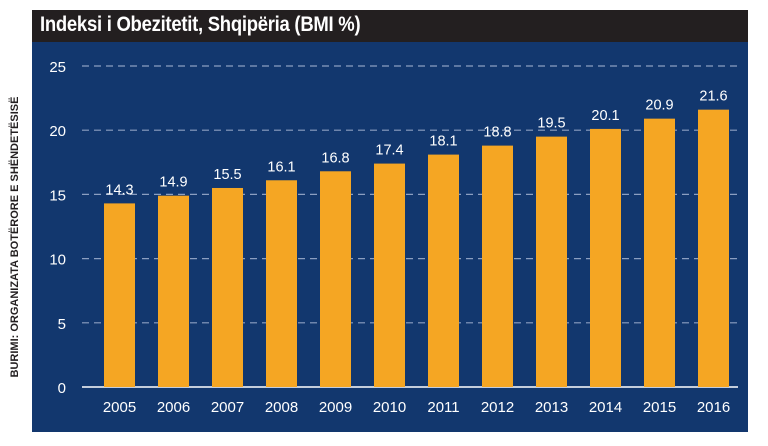 Image resolution: width=768 pixels, height=446 pixels. What do you see at coordinates (281, 407) in the screenshot?
I see `x-tick-label: 2008` at bounding box center [281, 407].